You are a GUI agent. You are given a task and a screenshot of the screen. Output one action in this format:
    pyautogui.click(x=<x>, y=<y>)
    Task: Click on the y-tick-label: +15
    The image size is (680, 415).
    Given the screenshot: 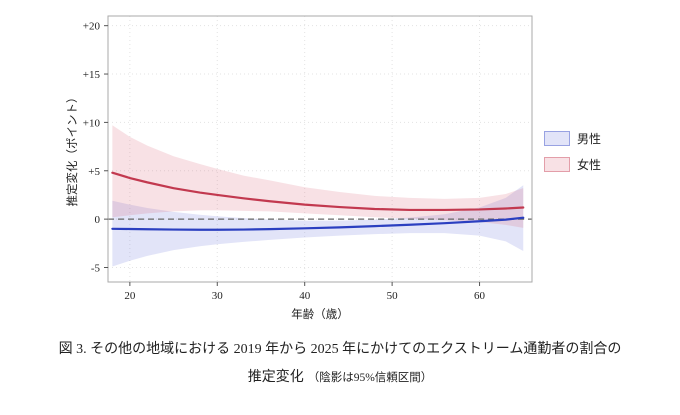 What is the action you would take?
    pyautogui.click(x=92, y=75)
    